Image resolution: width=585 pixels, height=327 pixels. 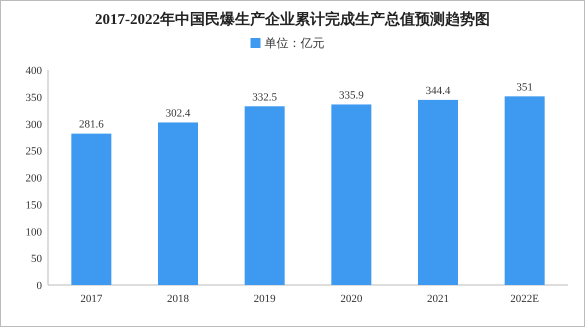 What do you see at coordinates (292, 19) in the screenshot?
I see `chart-title: 2017-2022年中国民爆生产企业累计完成生产总值预测趋势图` at bounding box center [292, 19].